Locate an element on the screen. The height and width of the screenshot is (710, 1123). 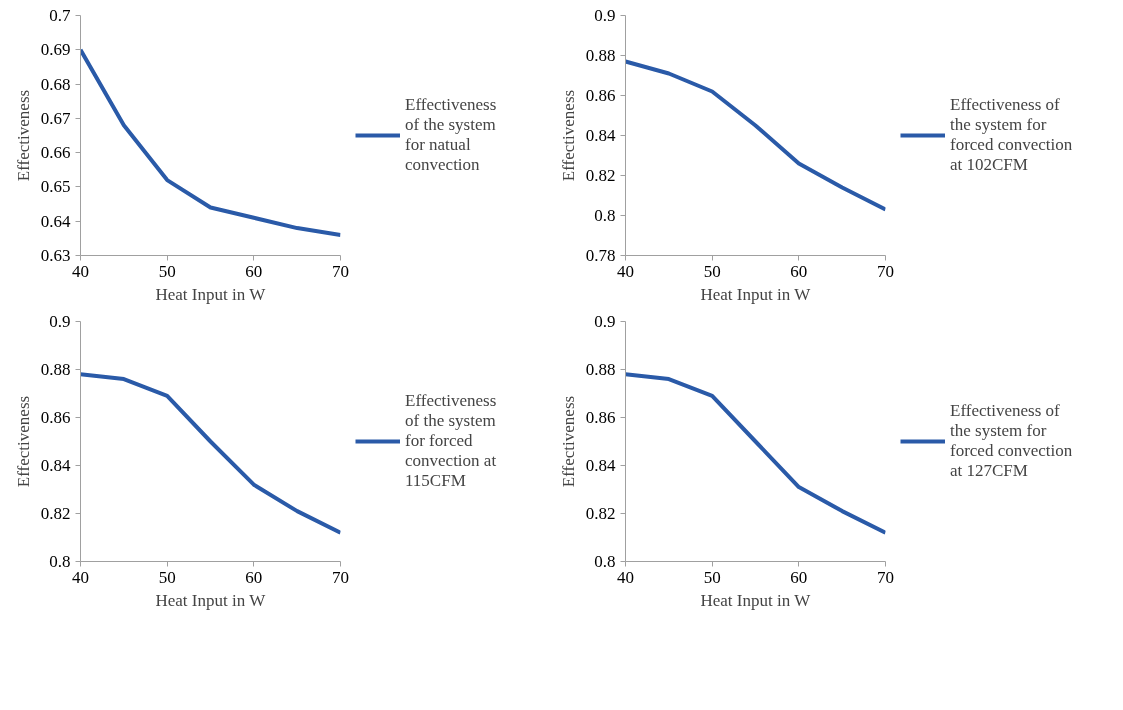
y-tick-label: 0.64 is located at coordinates (55, 221).